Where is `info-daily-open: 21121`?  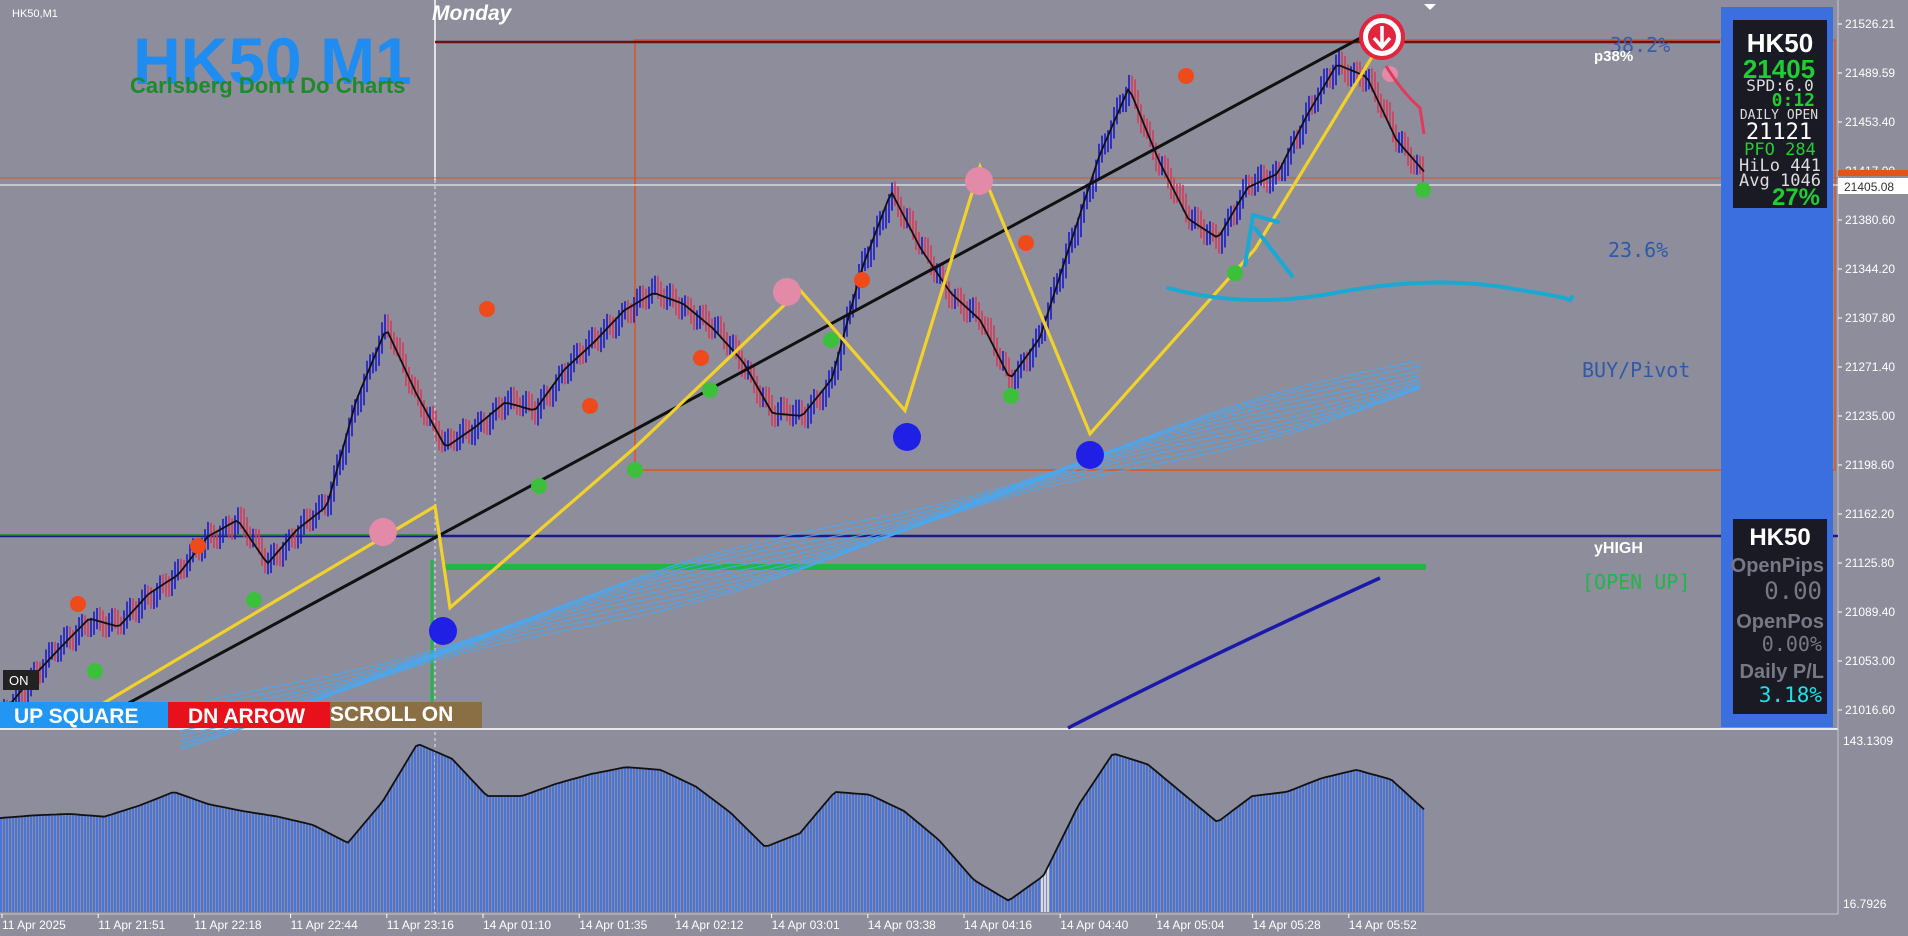 info-daily-open: 21121 is located at coordinates (1779, 132).